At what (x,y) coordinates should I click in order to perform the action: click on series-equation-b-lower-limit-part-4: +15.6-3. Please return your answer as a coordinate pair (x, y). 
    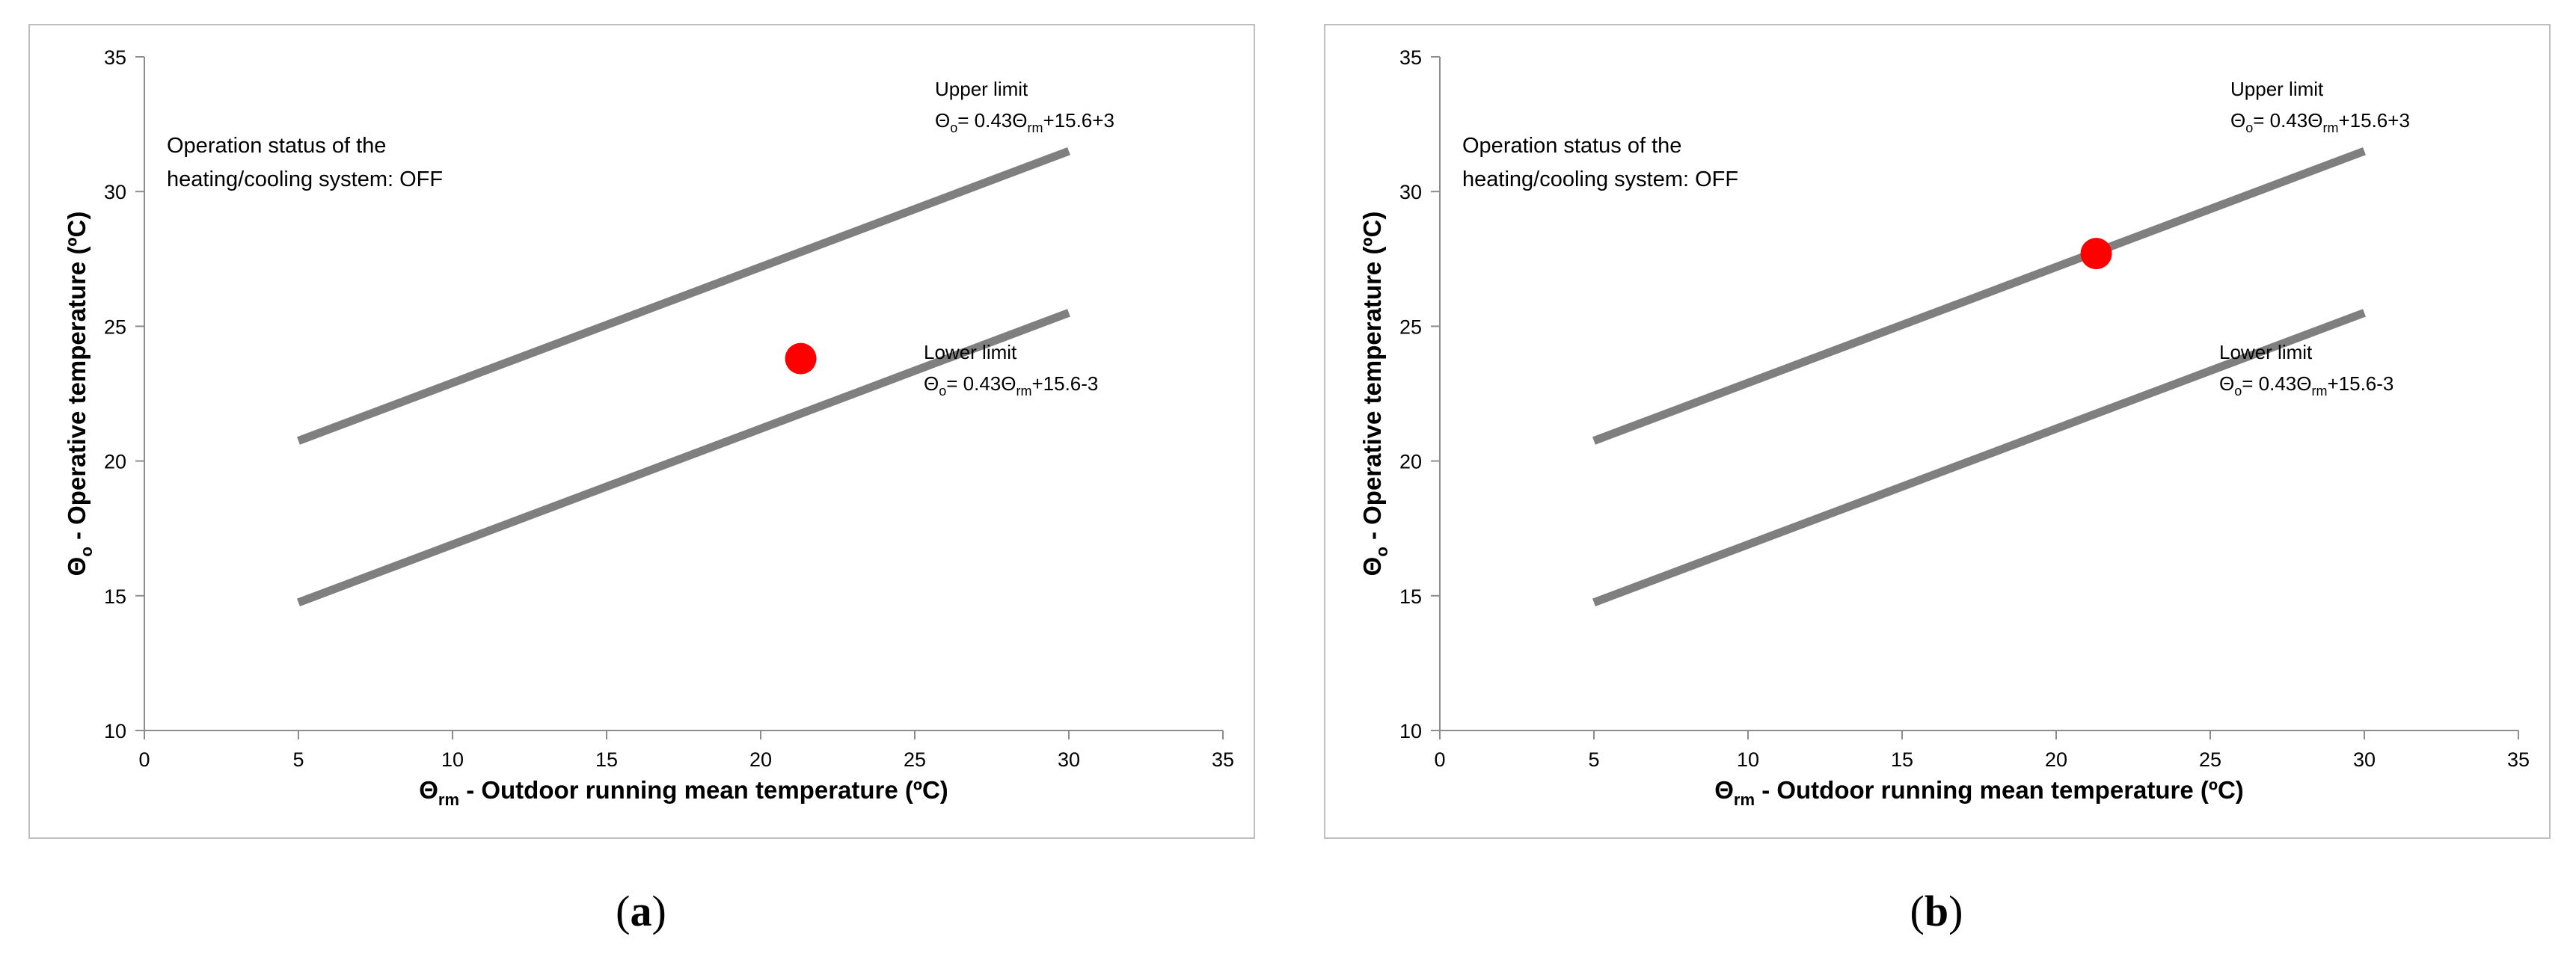
    Looking at the image, I should click on (2360, 383).